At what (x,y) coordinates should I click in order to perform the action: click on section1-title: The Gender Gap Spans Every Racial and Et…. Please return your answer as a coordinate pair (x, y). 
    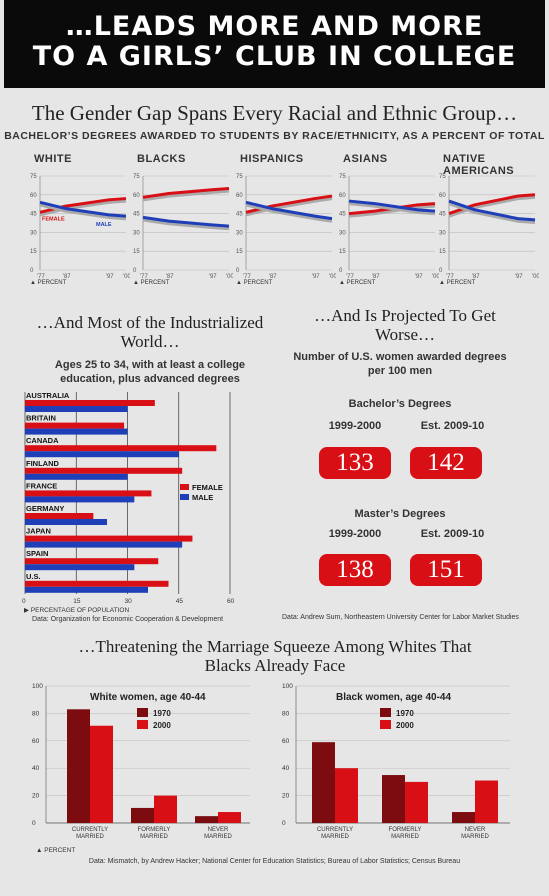
    Looking at the image, I should click on (274, 113).